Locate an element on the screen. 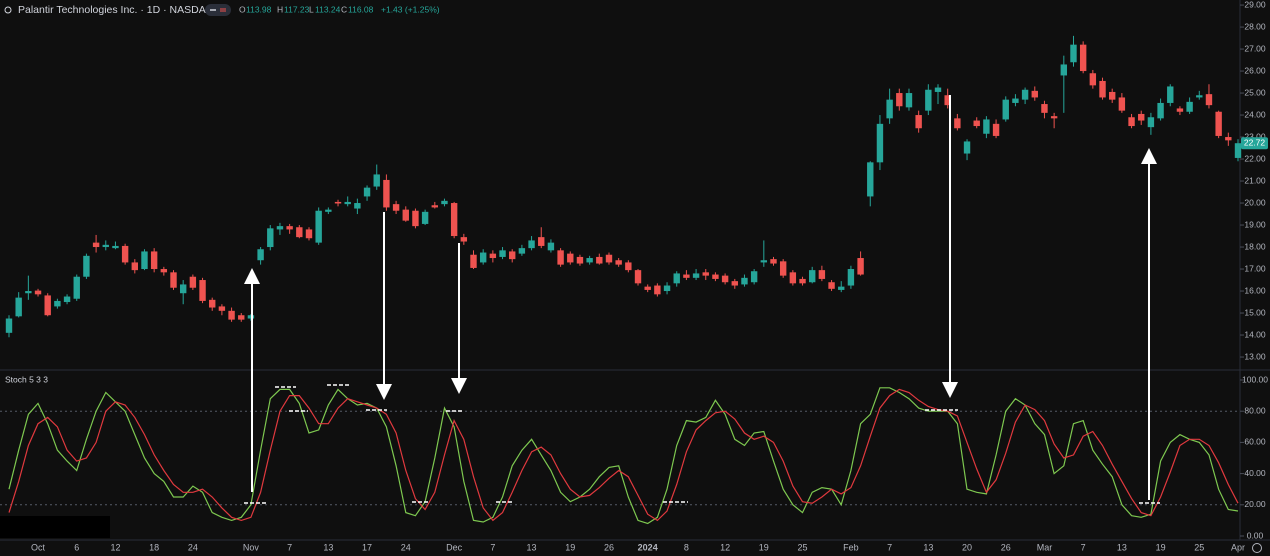  y-tick-label: 23.00 is located at coordinates (1255, 136).